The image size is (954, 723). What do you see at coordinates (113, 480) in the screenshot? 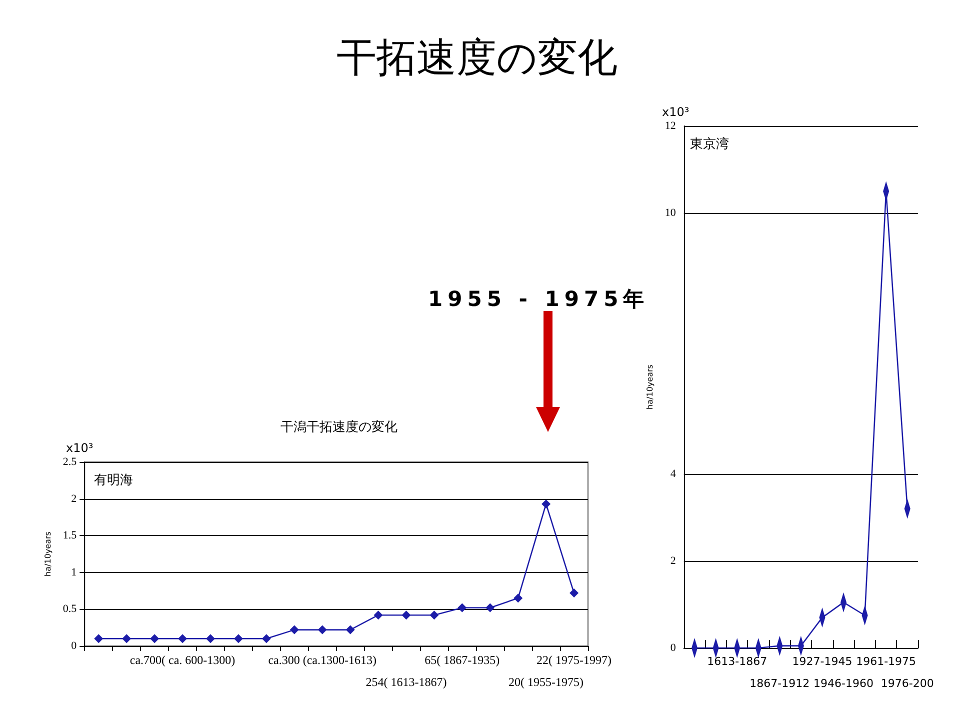
I see `annotation: 有明海` at bounding box center [113, 480].